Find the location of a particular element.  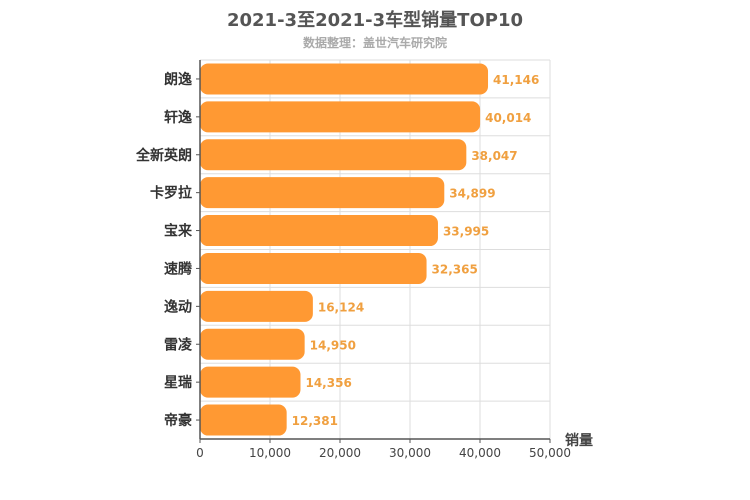

y-tick-label: 朗逸 is located at coordinates (178, 79).